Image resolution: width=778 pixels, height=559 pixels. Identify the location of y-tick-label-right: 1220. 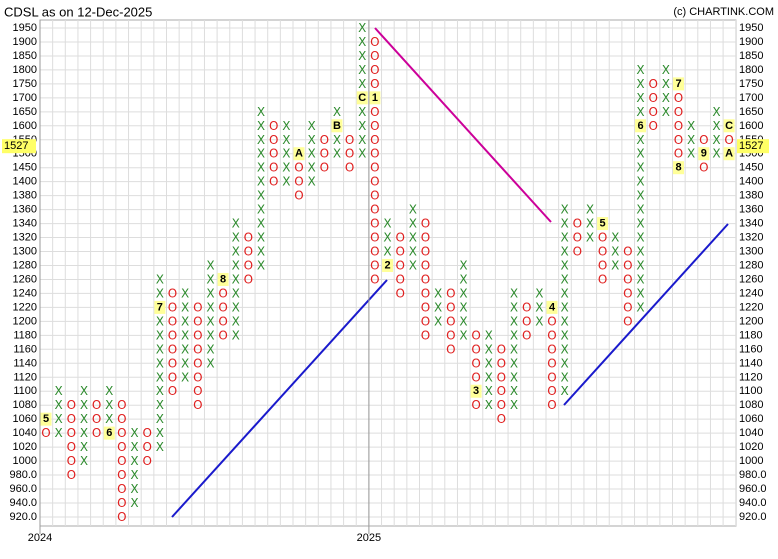
(751, 307).